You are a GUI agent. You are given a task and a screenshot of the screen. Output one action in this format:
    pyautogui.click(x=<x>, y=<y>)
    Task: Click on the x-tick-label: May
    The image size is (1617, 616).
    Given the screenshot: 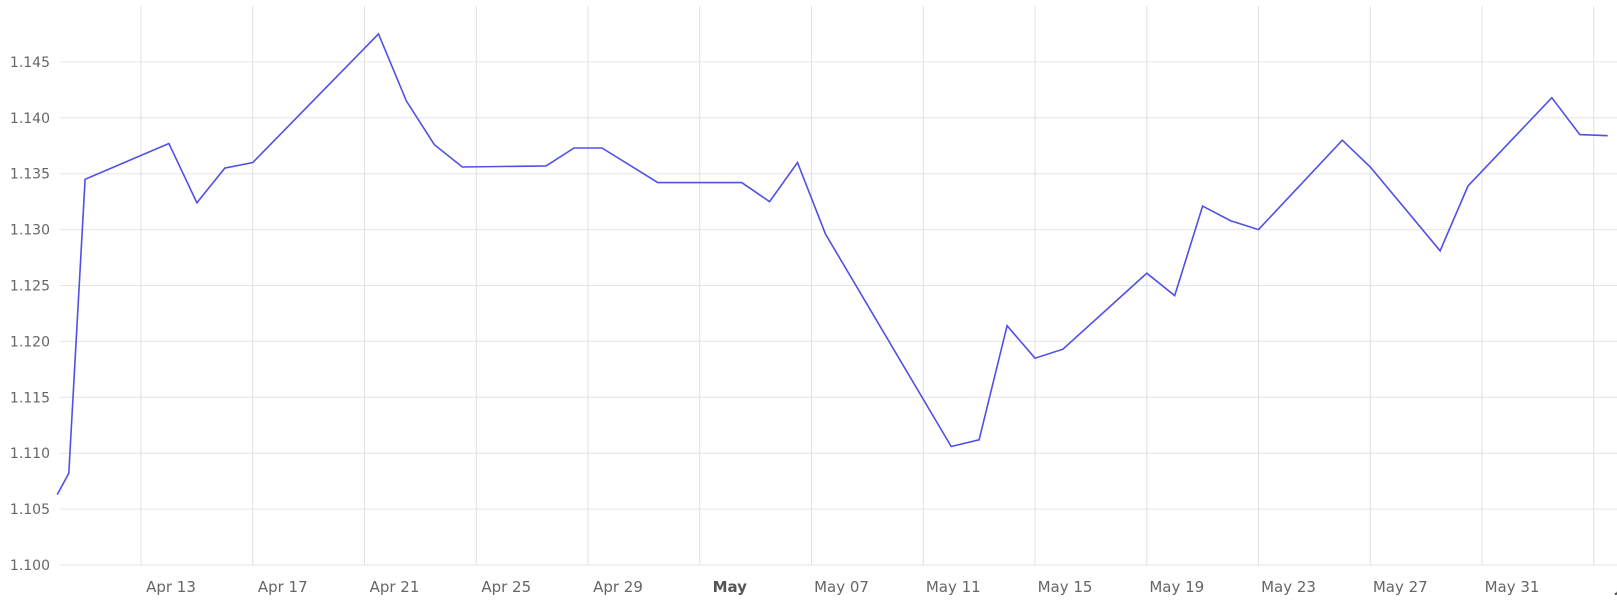 What is the action you would take?
    pyautogui.click(x=730, y=587)
    